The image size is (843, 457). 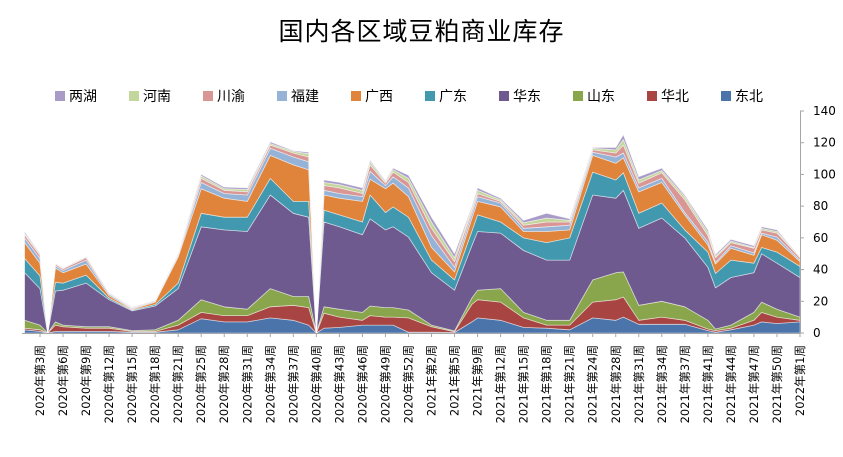 What do you see at coordinates (109, 384) in the screenshot?
I see `x-tick-label: 2020年第12周` at bounding box center [109, 384].